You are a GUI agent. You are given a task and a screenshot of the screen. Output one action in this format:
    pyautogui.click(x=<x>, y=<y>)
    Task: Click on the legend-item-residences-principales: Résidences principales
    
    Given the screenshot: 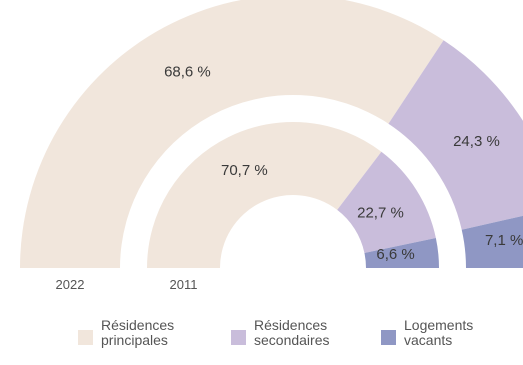 What is the action you would take?
    pyautogui.click(x=126, y=333)
    